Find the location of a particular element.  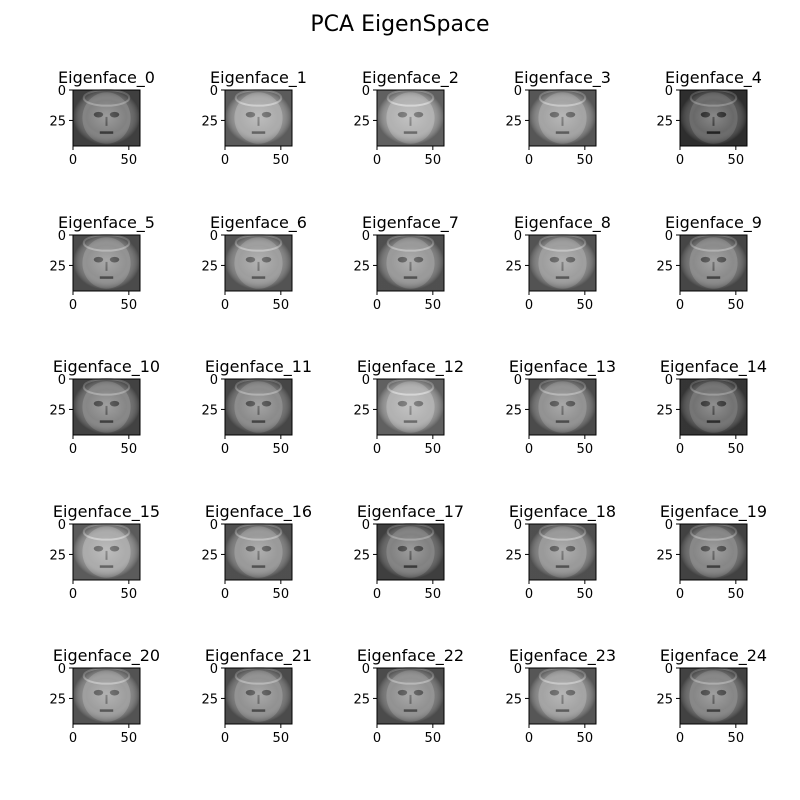

panel-title: Eigenface_24 is located at coordinates (713, 656).